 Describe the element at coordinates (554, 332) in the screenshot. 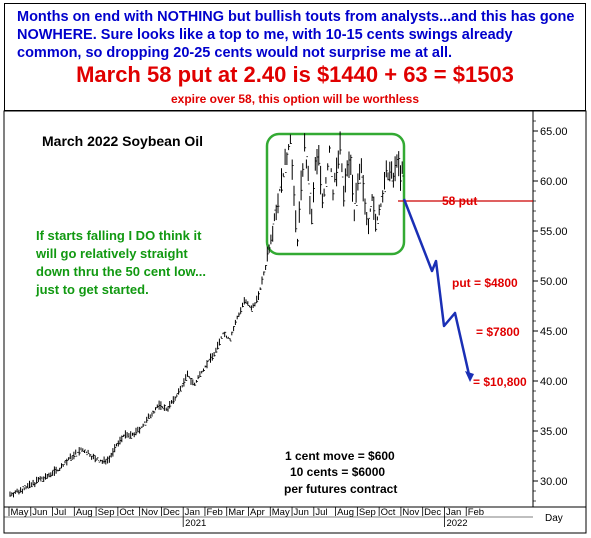

I see `y-tick-label: 45.00` at that location.